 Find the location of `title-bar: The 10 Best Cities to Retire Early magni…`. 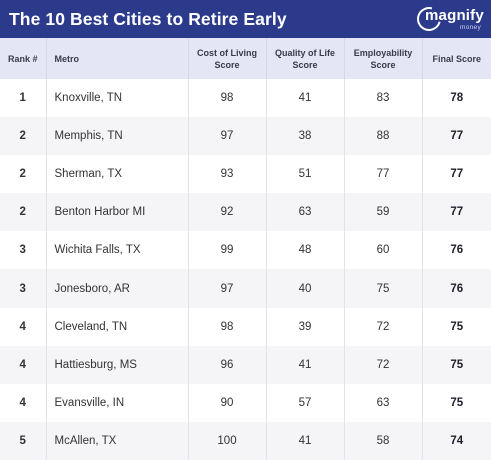

title-bar: The 10 Best Cities to Retire Early magni… is located at coordinates (245, 19).